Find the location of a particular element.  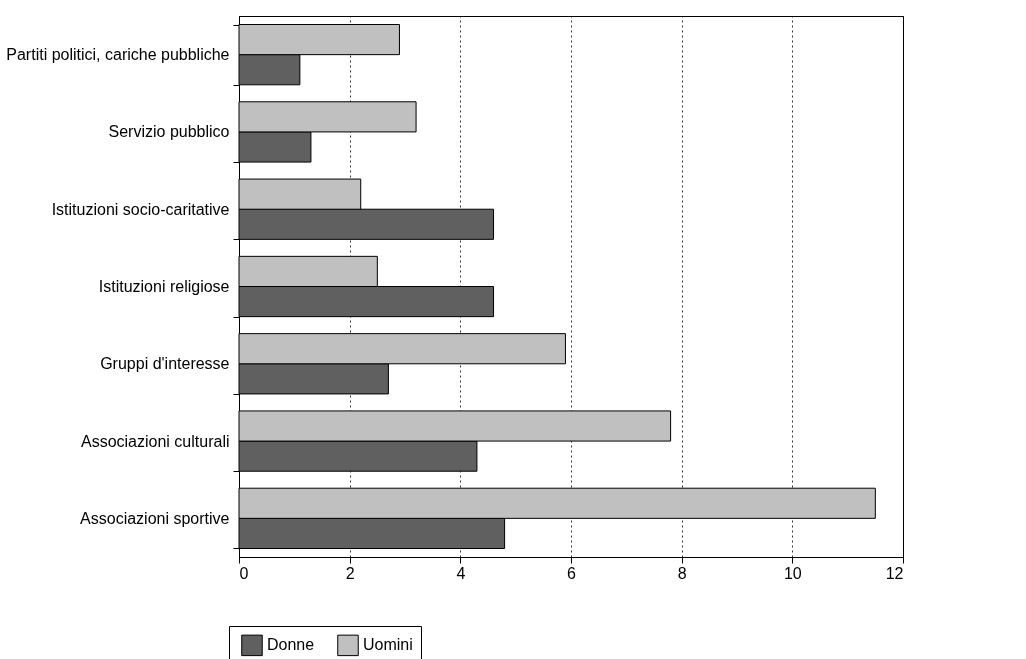

x-tick-label: 6 is located at coordinates (572, 573).